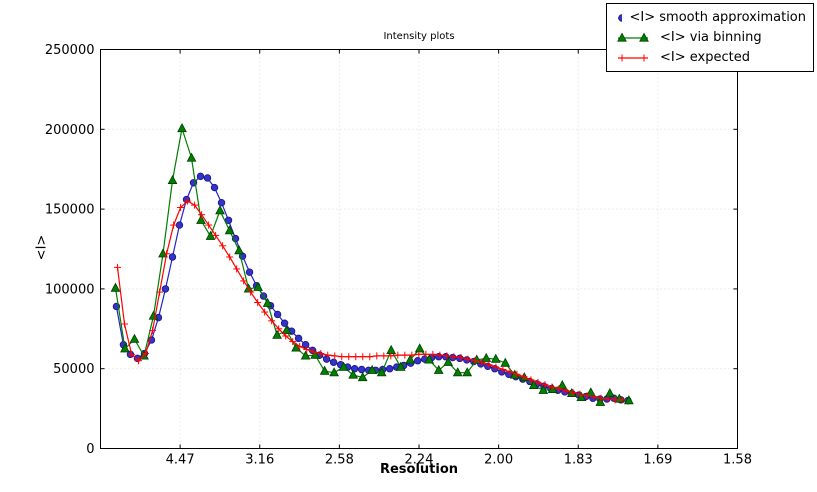  Describe the element at coordinates (259, 460) in the screenshot. I see `x-tick-label: 3.16` at that location.